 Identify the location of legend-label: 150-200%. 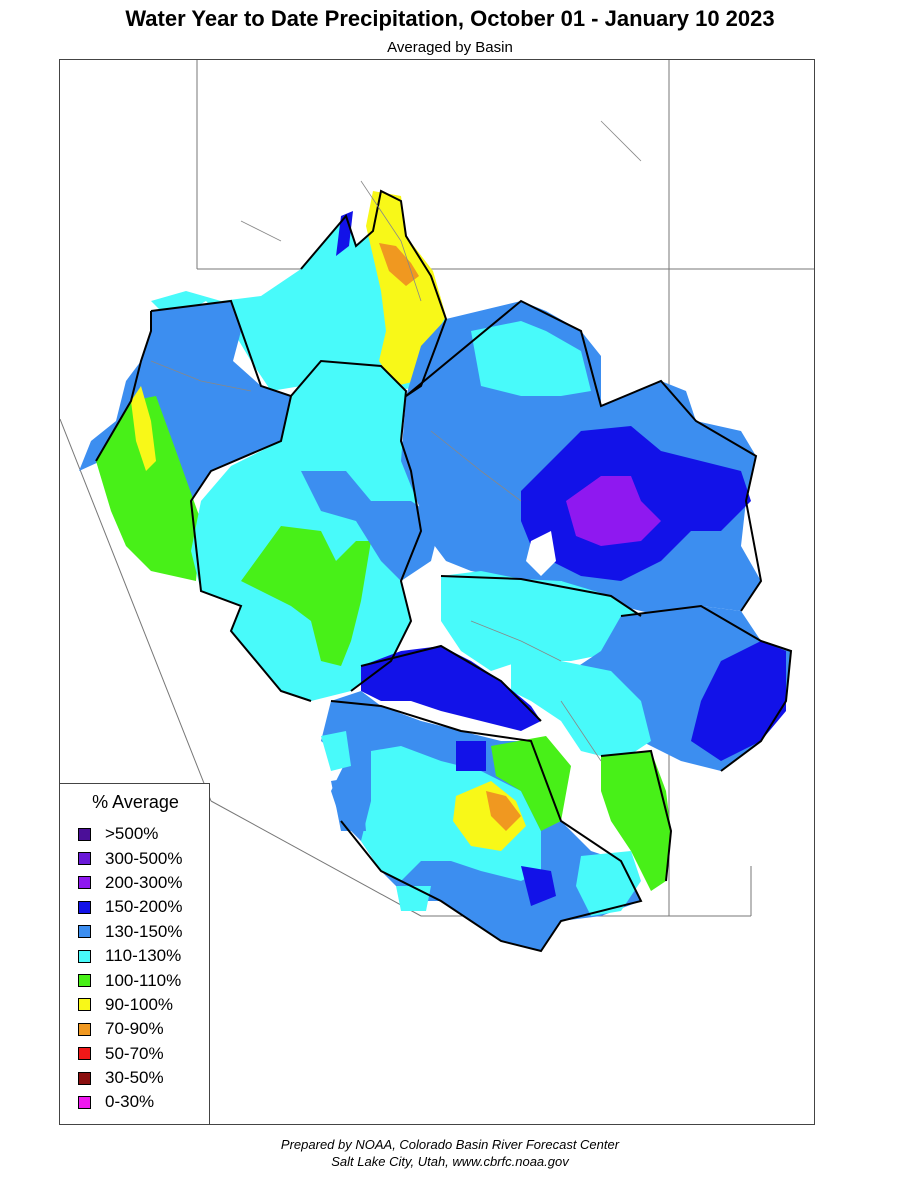
(144, 907).